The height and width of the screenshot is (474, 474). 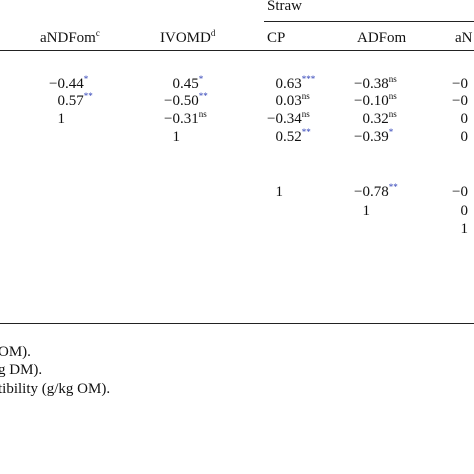 What do you see at coordinates (375, 119) in the screenshot?
I see `cell-value: 0.32` at bounding box center [375, 119].